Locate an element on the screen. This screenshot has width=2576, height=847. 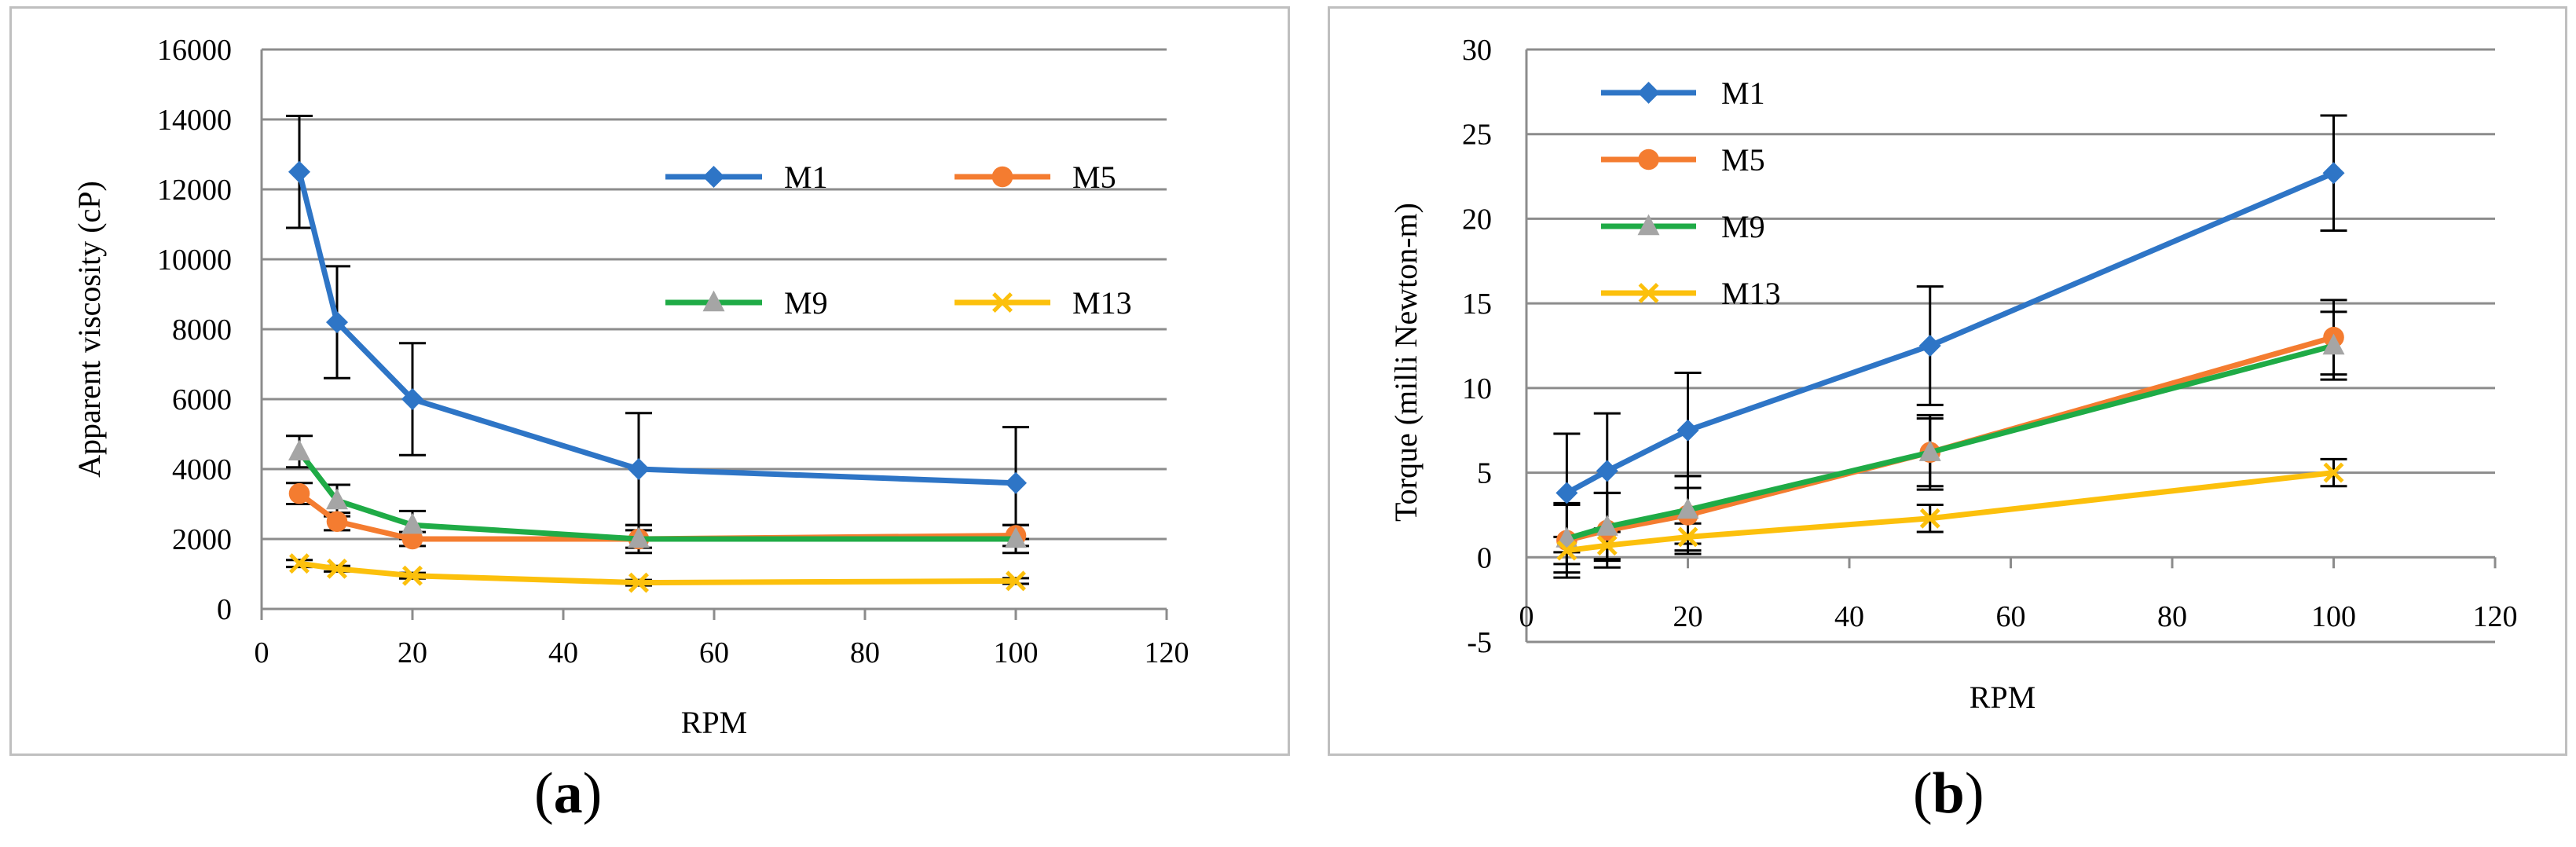
chart-a-ytick-label: 0 is located at coordinates (224, 609).